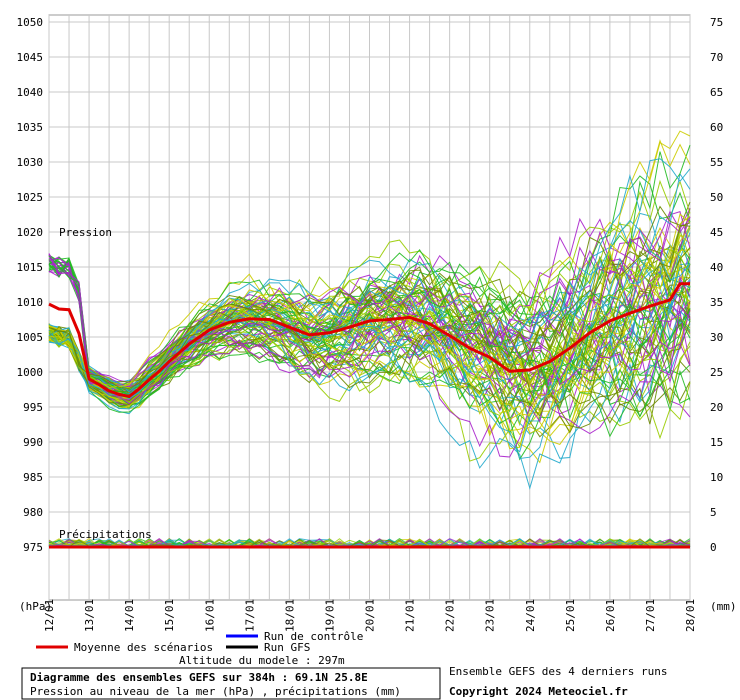 This screenshot has width=740, height=700. What do you see at coordinates (369, 345) in the screenshot?
I see `ensemble-member-line` at bounding box center [369, 345].